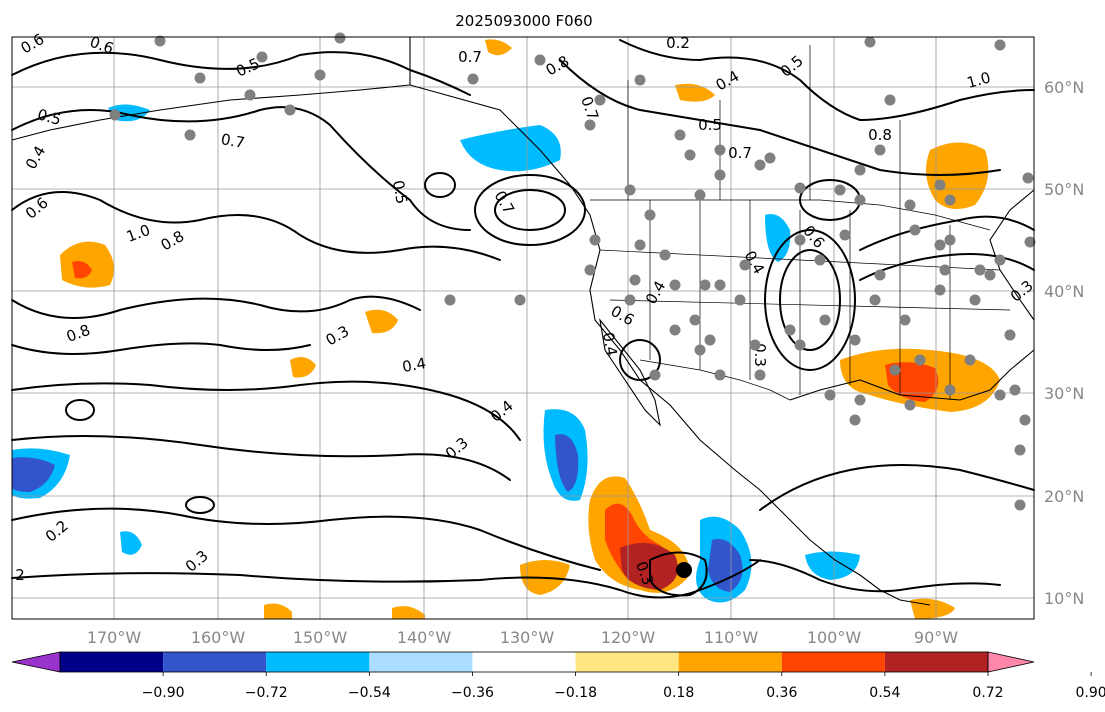 The image size is (1105, 712). Describe the element at coordinates (725, 565) in the screenshot. I see `shade-blue-pacific` at that location.